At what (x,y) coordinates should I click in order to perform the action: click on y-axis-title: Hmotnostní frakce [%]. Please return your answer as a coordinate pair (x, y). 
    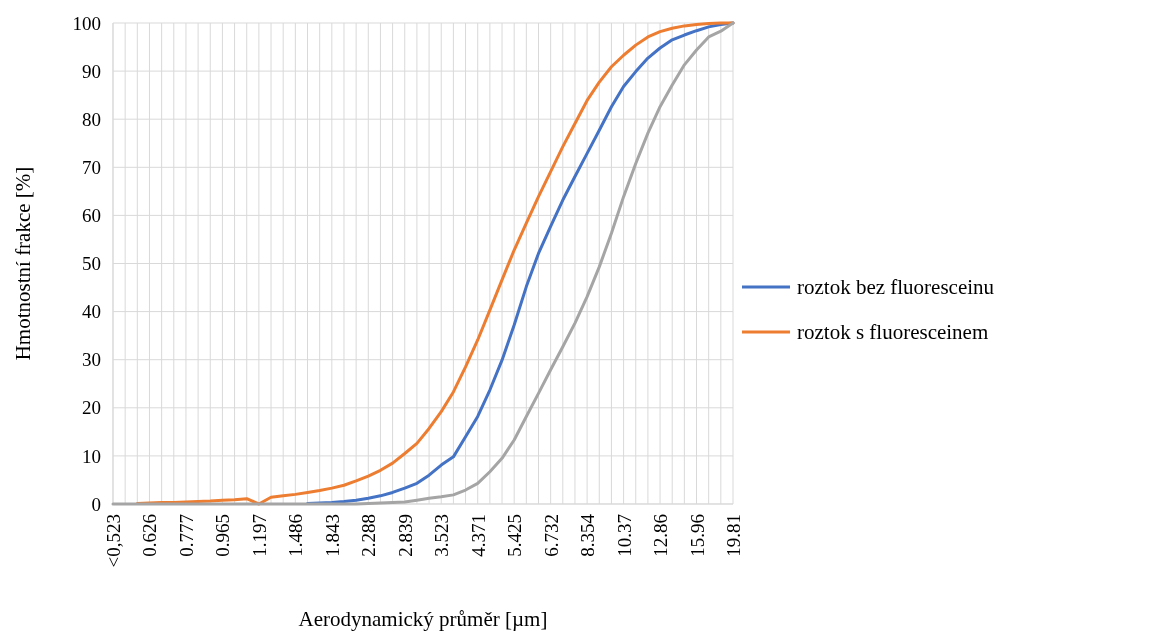
    Looking at the image, I should click on (23, 263).